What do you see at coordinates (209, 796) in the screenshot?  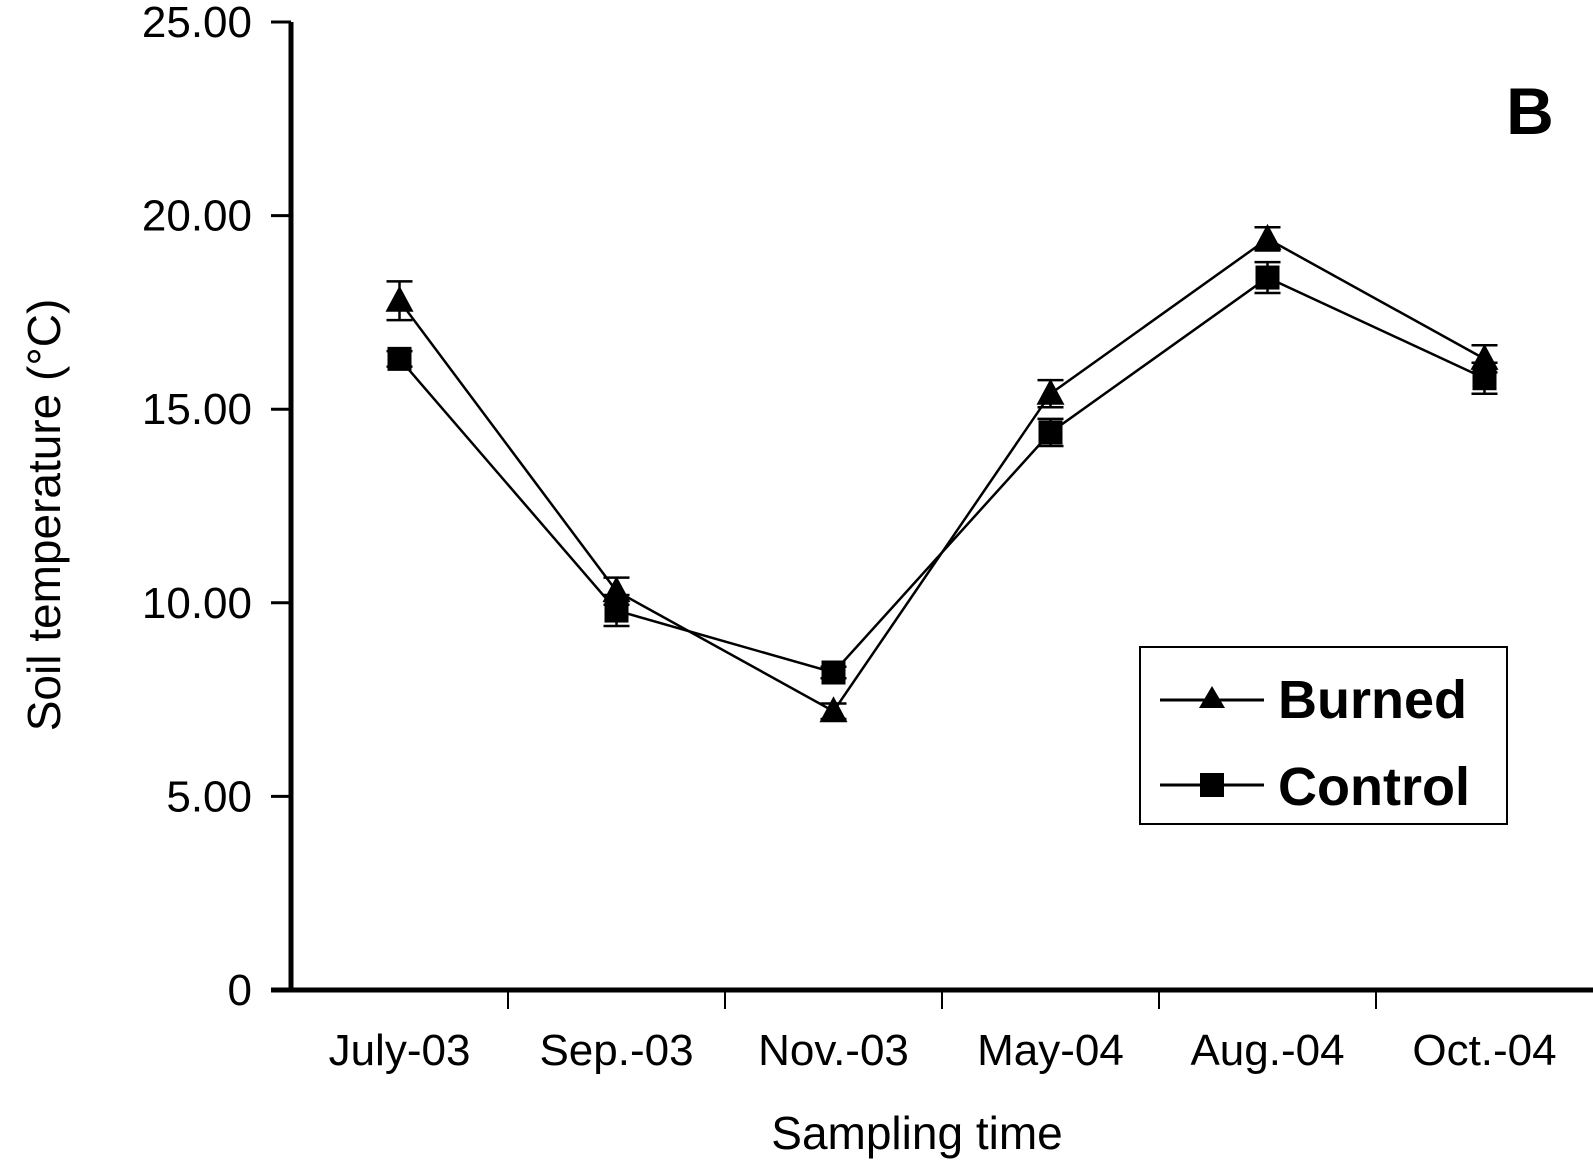 I see `y-tick-label: 5.00` at bounding box center [209, 796].